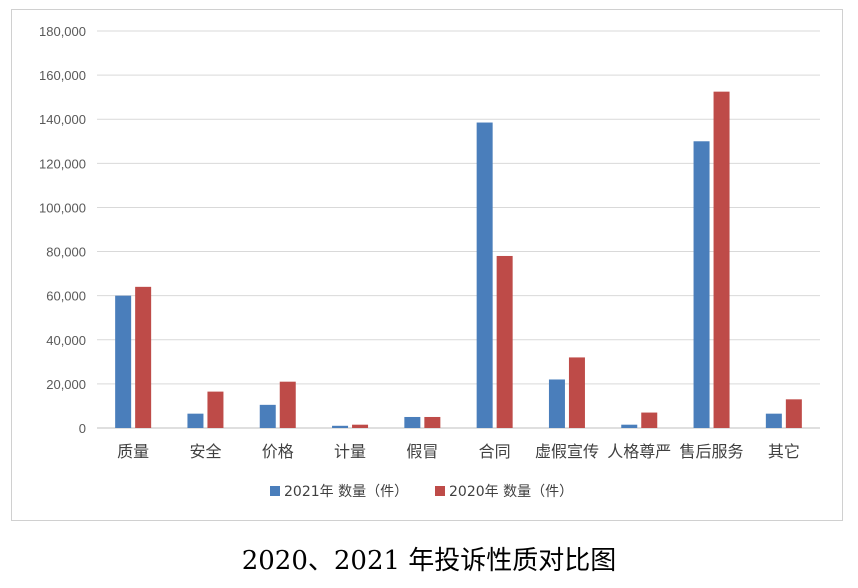  Describe the element at coordinates (346, 492) in the screenshot. I see `legend-label: 2021年 数量（件）` at that location.